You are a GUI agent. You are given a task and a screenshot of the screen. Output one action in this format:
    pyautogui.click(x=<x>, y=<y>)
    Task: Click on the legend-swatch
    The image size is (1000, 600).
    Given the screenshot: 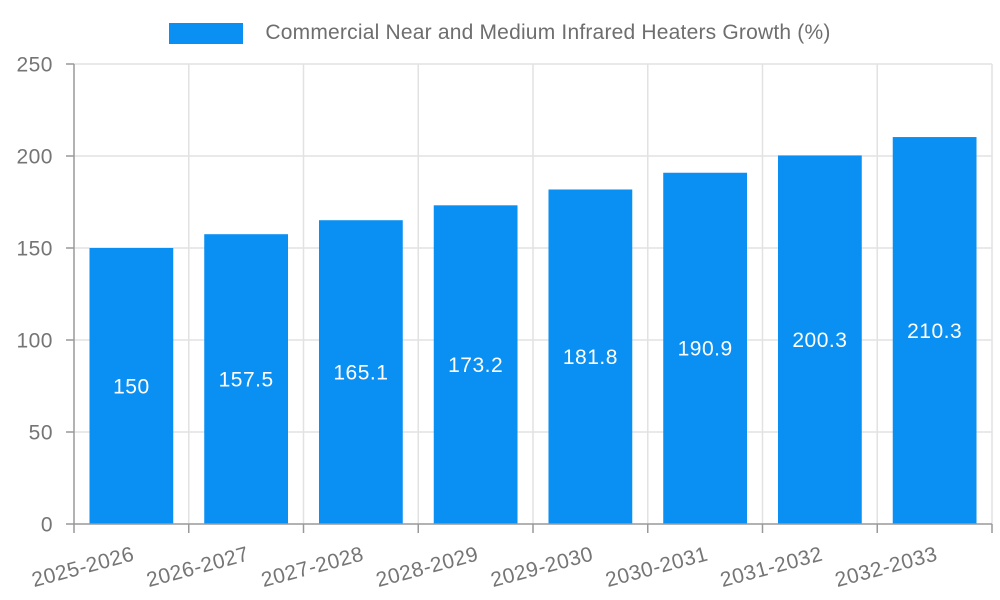 What is the action you would take?
    pyautogui.click(x=206, y=33)
    